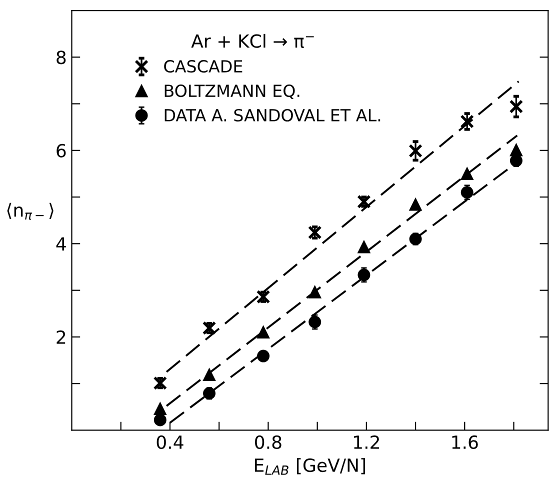  What do you see at coordinates (61, 151) in the screenshot?
I see `y-tick-label: 6` at bounding box center [61, 151].